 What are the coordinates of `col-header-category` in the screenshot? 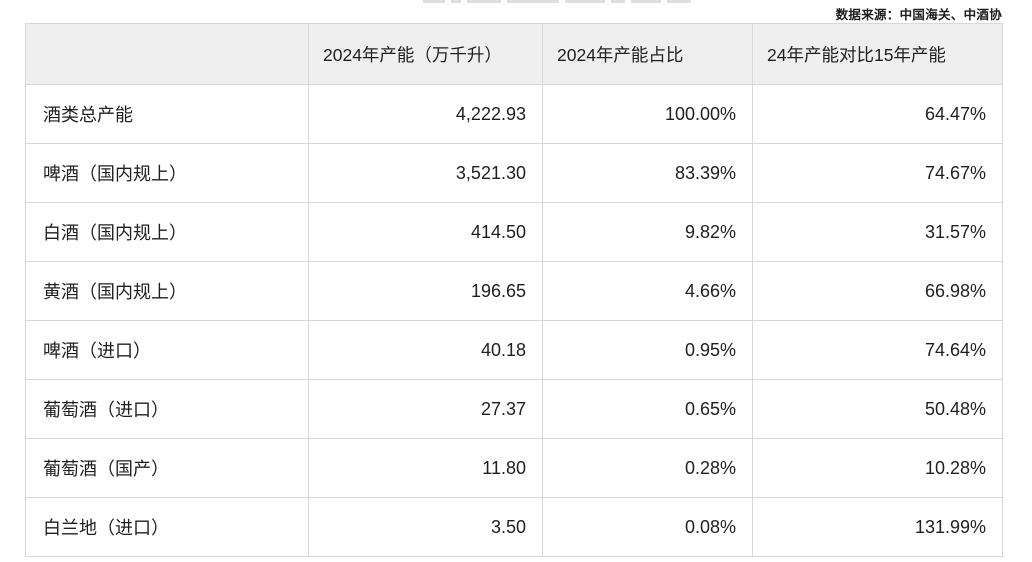 It's located at (167, 54).